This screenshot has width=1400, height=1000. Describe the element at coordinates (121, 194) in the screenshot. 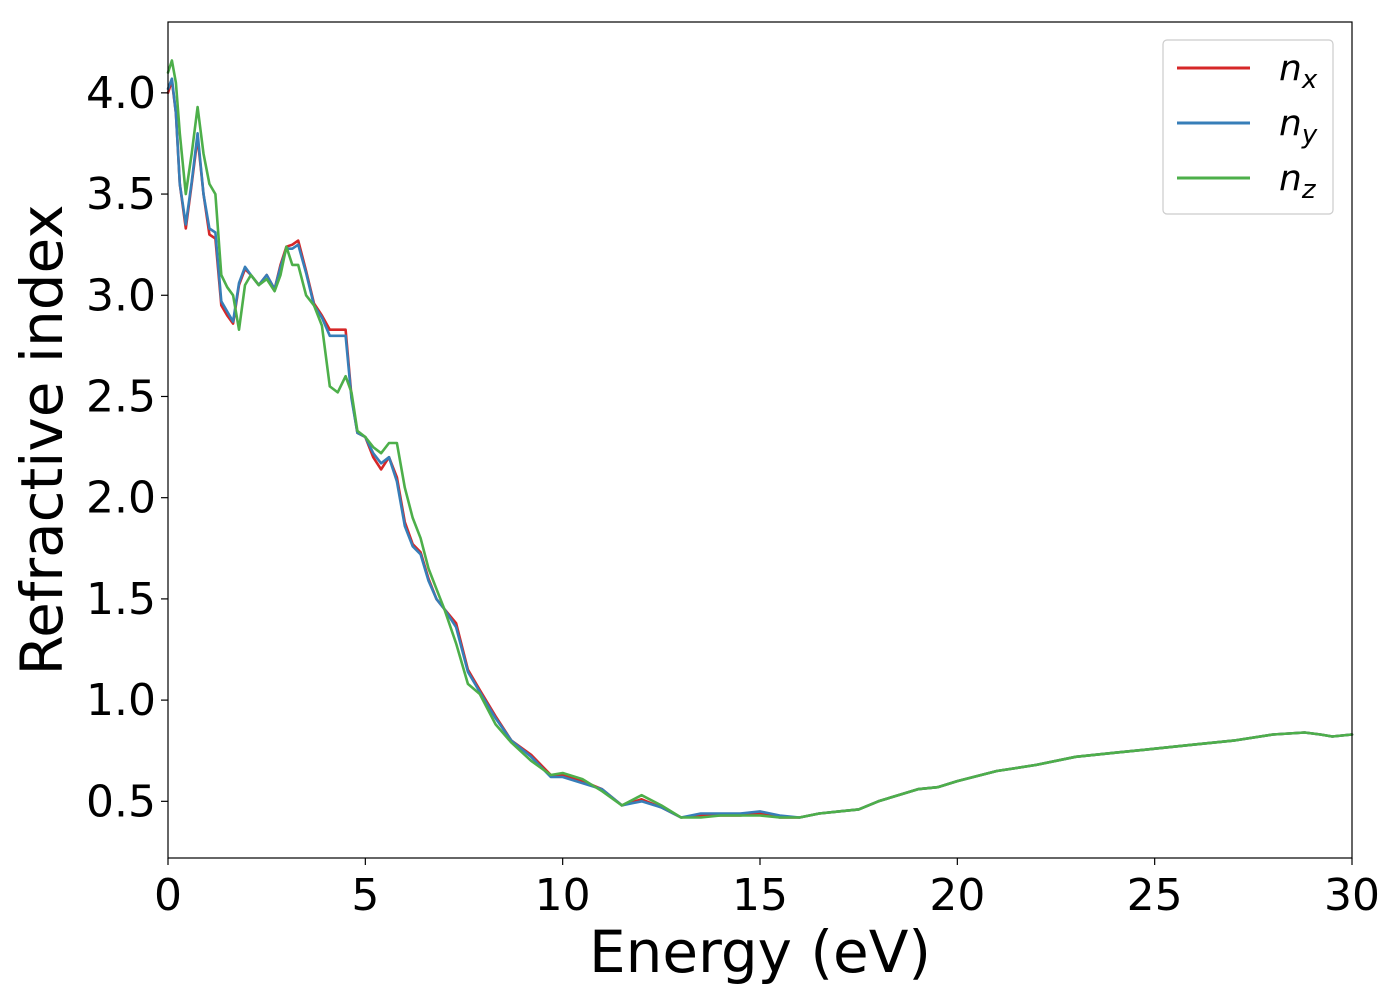

I see `y-tick-label: 3.5` at that location.